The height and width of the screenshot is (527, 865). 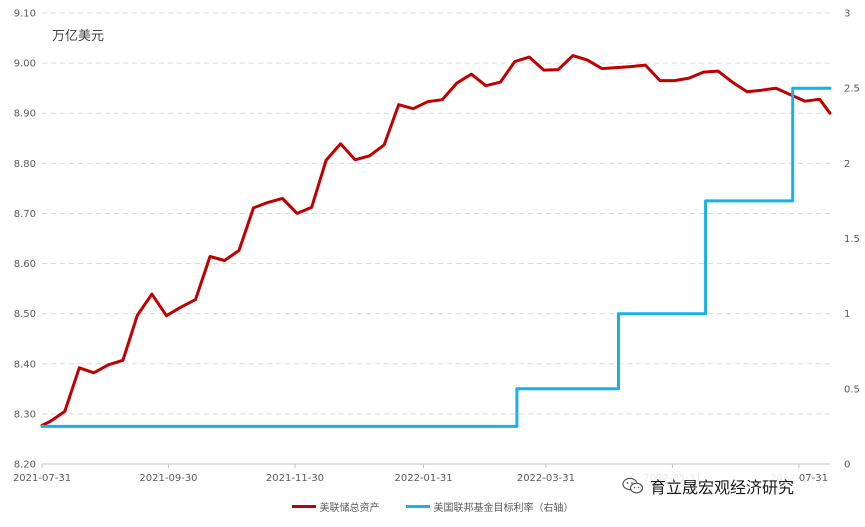 What do you see at coordinates (303, 506) in the screenshot?
I see `legend-swatch-total-assets` at bounding box center [303, 506].